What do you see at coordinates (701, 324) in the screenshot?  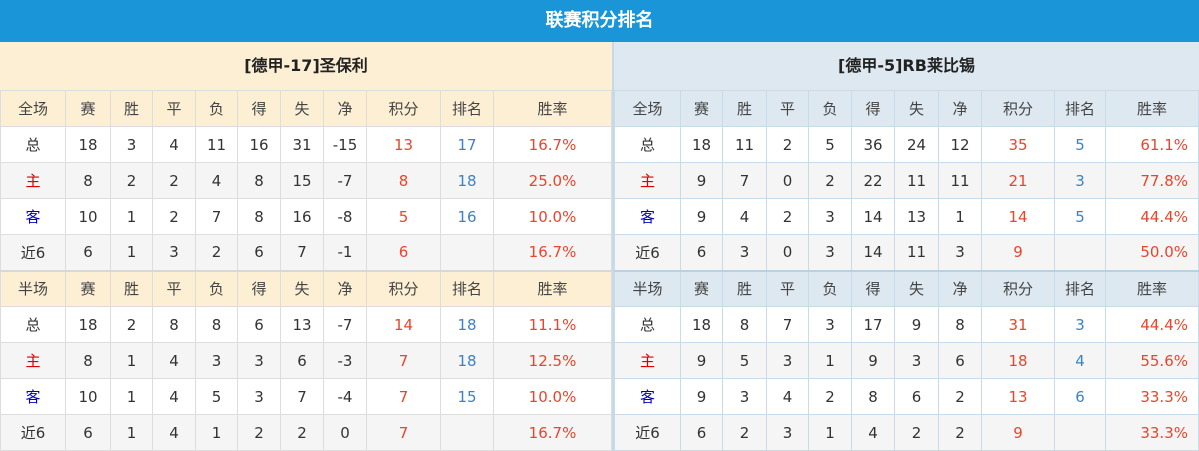 I see `cell-played: 18` at bounding box center [701, 324].